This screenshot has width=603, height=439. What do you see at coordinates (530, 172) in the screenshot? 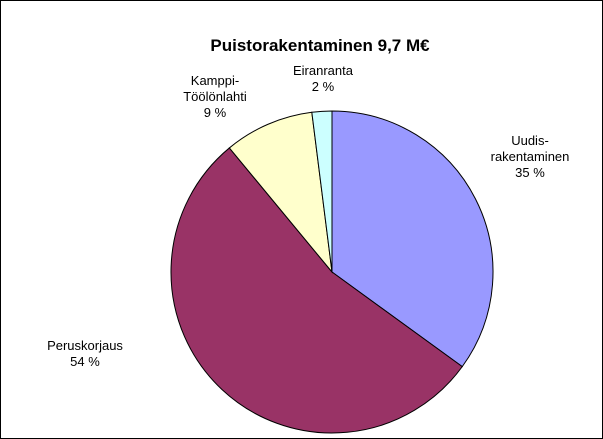
I see `value-label: 35 %` at bounding box center [530, 172].